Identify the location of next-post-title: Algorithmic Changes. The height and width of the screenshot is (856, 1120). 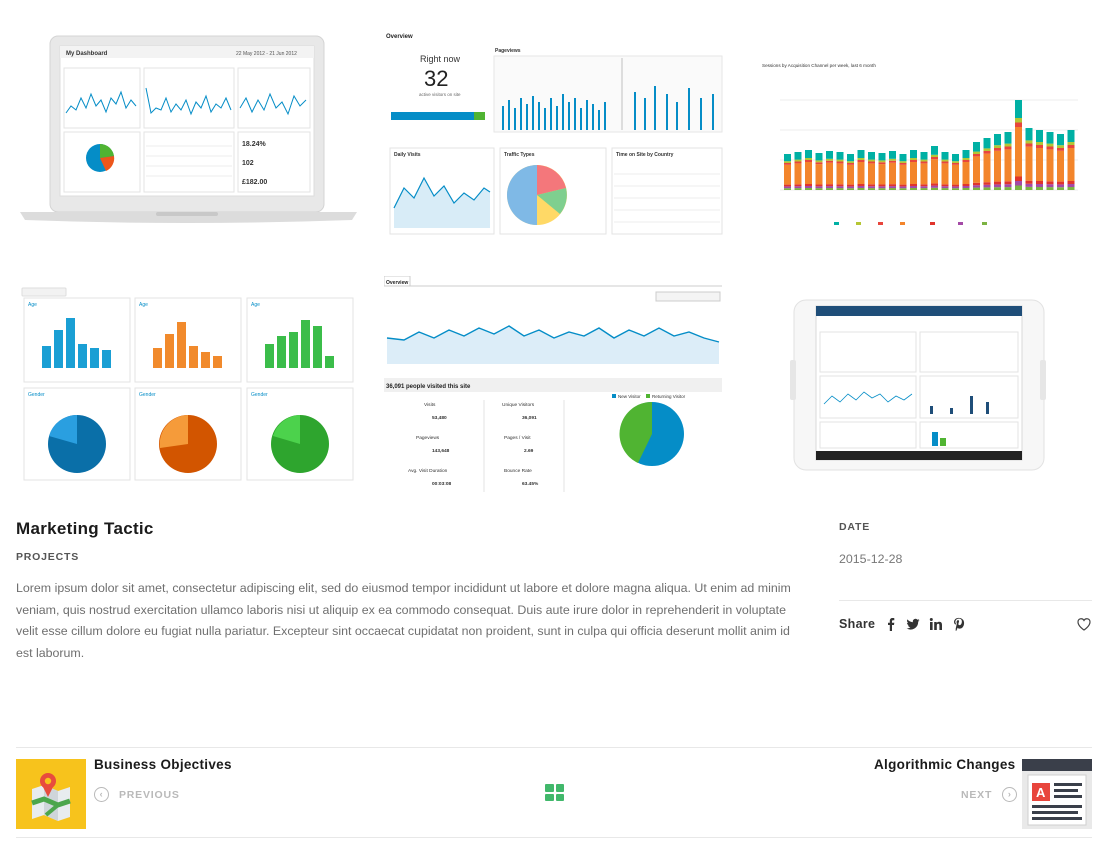
(945, 764).